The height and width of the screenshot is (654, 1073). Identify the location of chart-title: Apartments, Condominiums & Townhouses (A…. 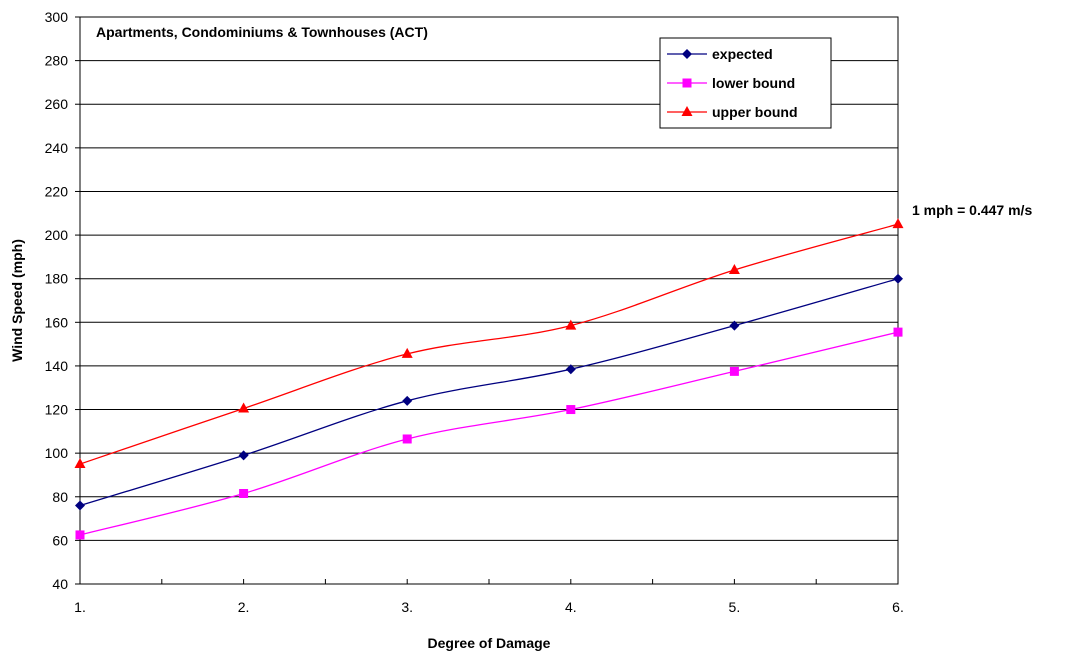
(262, 32).